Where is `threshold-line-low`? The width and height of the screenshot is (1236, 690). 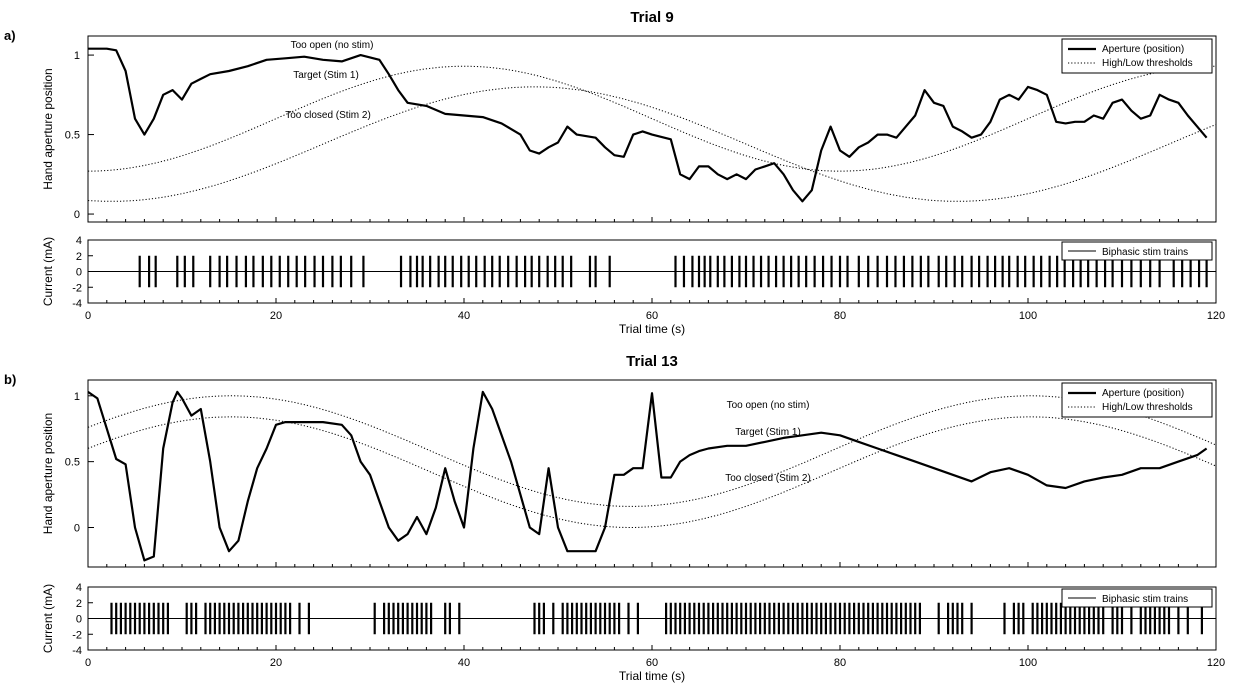
threshold-line-low is located at coordinates (652, 472).